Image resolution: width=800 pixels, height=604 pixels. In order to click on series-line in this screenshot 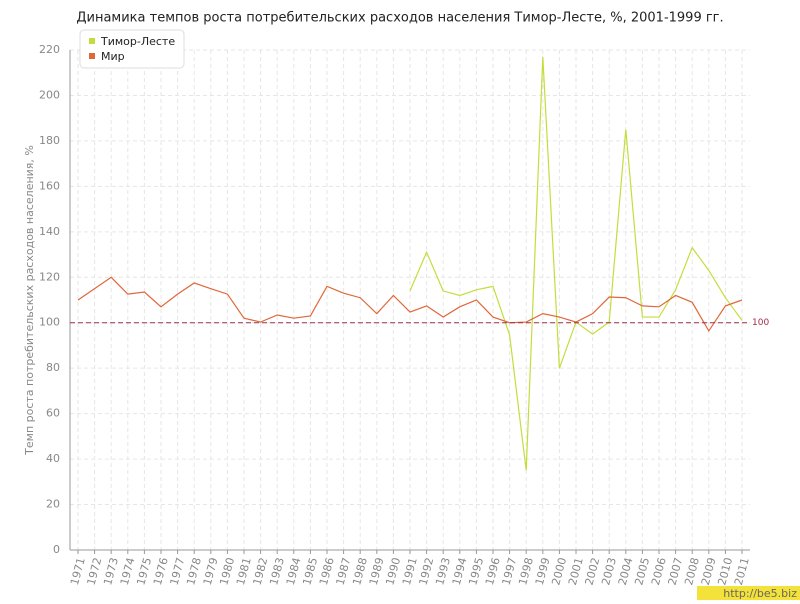, I will do `click(410, 304)`.